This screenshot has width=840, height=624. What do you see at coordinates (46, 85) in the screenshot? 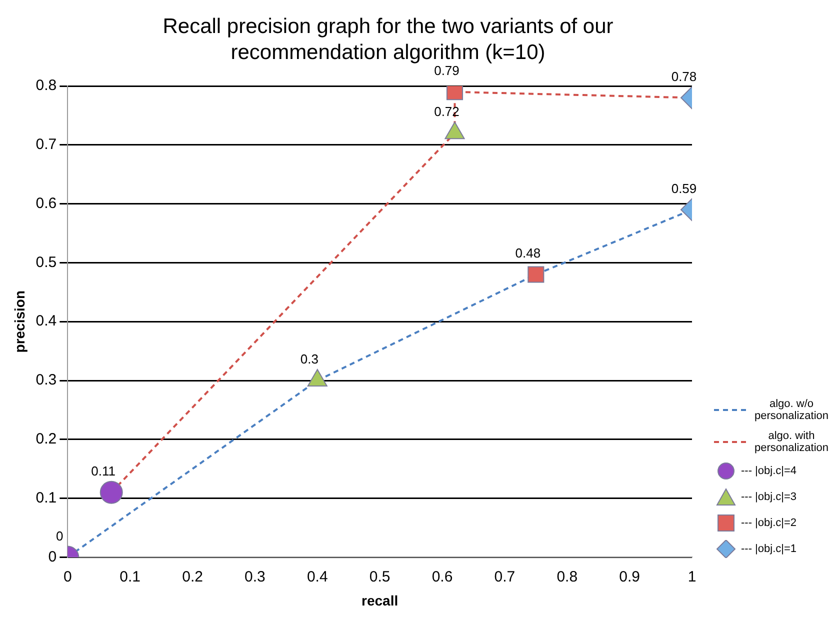
I see `y-tick-label: 0.8` at bounding box center [46, 85].